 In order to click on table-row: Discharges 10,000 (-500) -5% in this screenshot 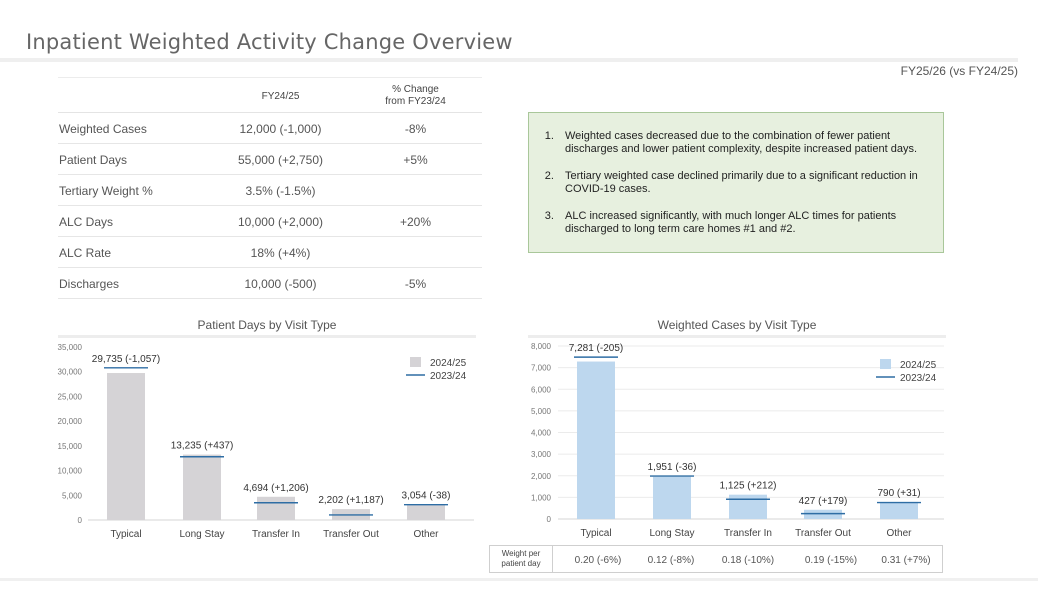, I will do `click(270, 283)`.